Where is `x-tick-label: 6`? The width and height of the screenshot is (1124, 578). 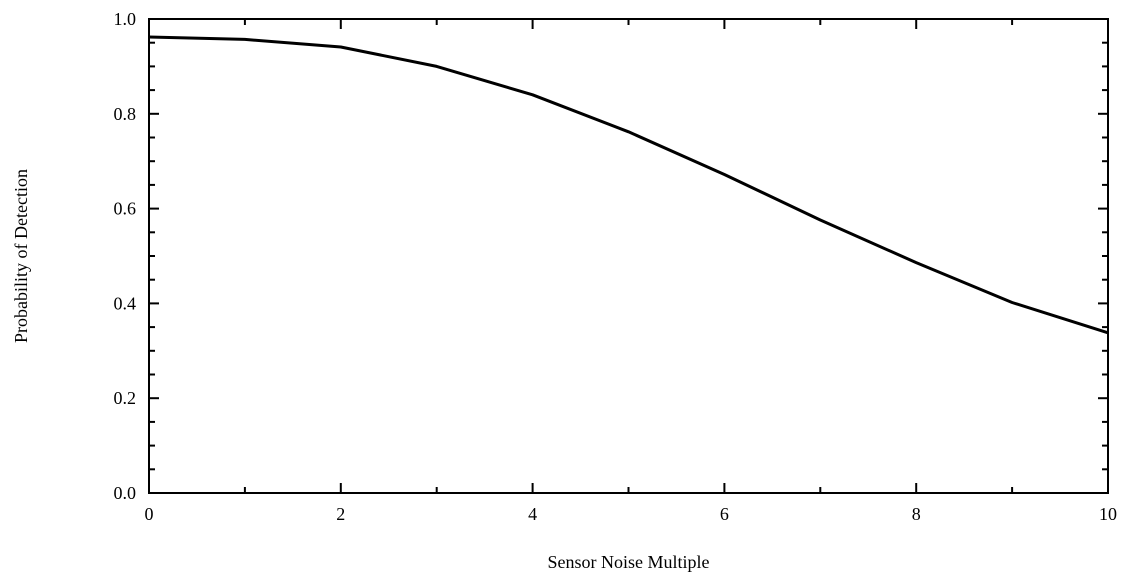
x-tick-label: 6 is located at coordinates (724, 514).